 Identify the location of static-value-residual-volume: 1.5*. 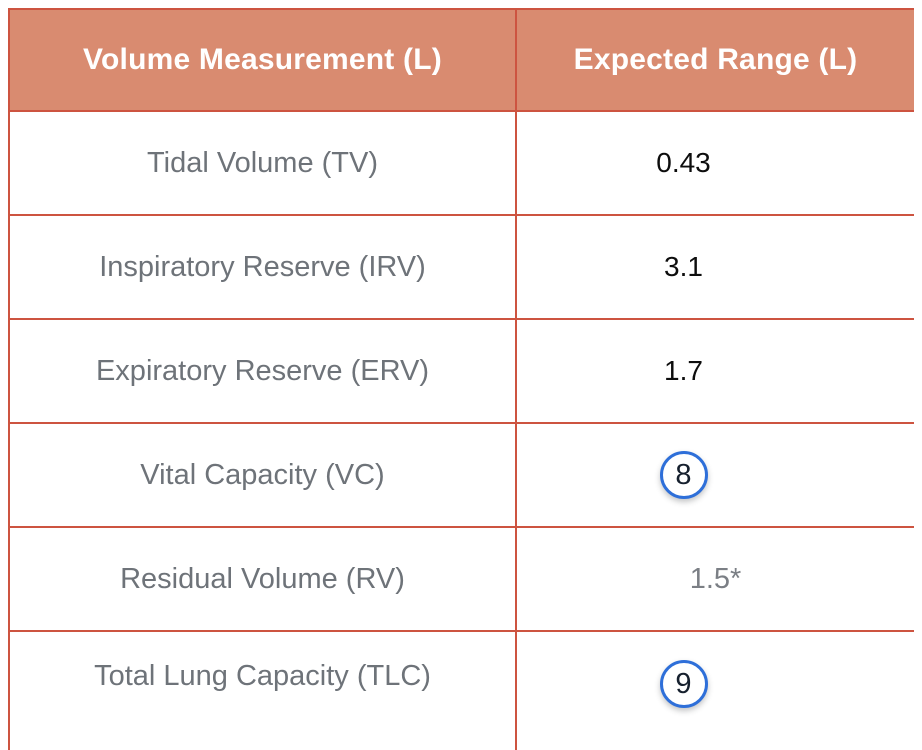
(715, 578).